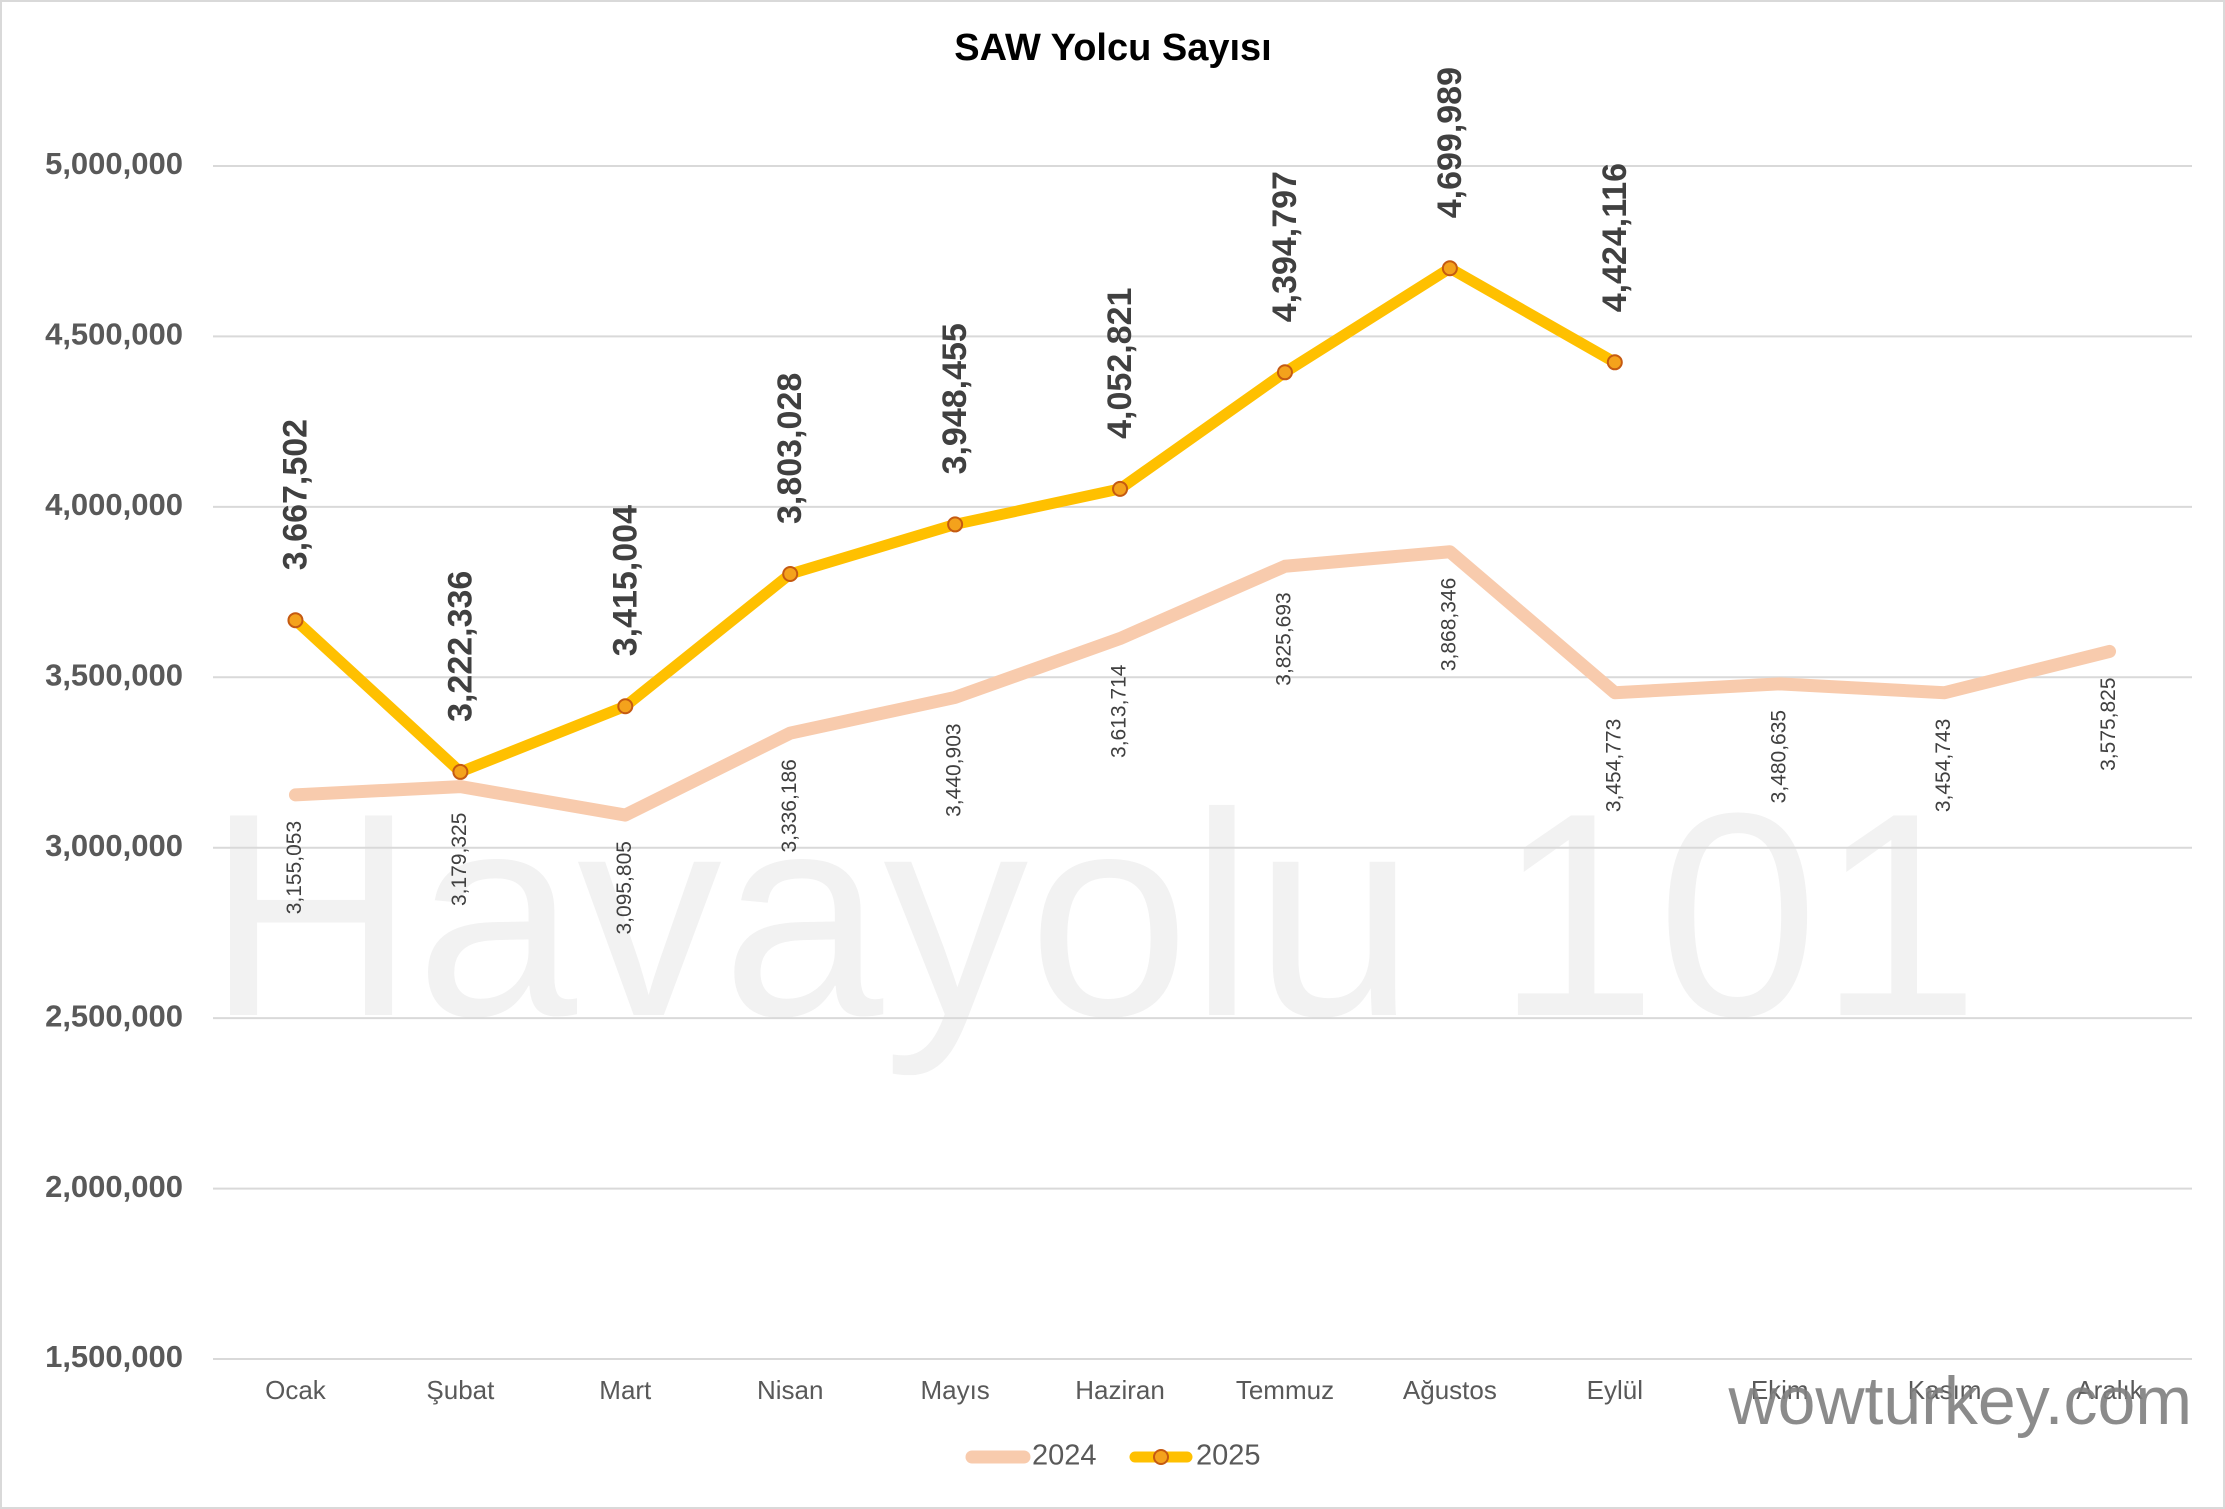 This screenshot has width=2225, height=1509. Describe the element at coordinates (1120, 363) in the screenshot. I see `data-label: 4,052,821` at that location.